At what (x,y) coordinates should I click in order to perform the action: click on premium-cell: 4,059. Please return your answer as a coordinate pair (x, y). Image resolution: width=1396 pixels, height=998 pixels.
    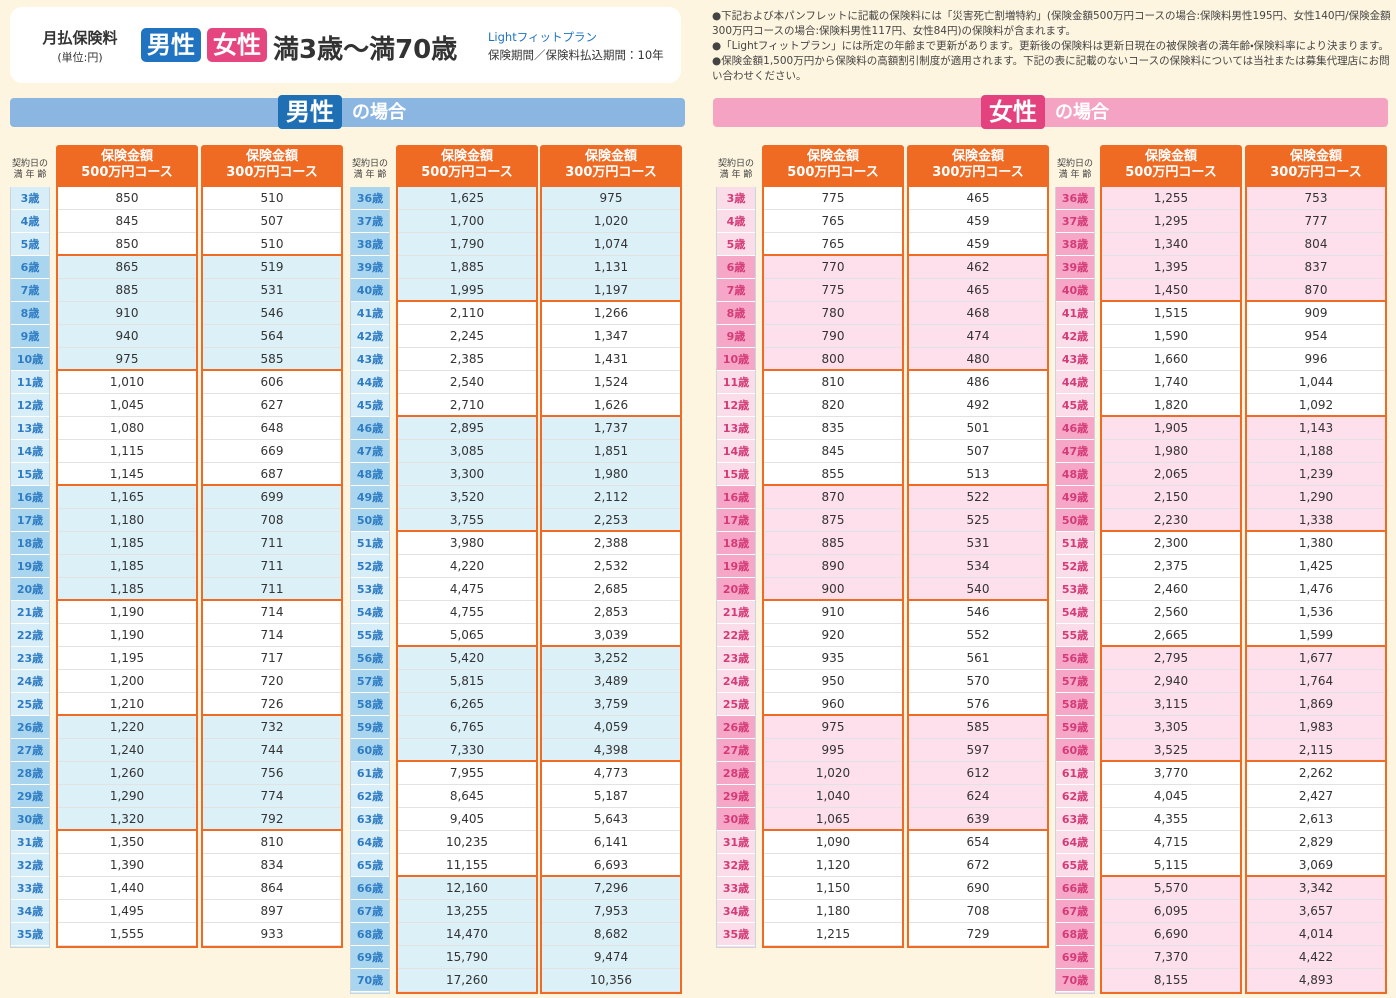
    Looking at the image, I should click on (611, 727).